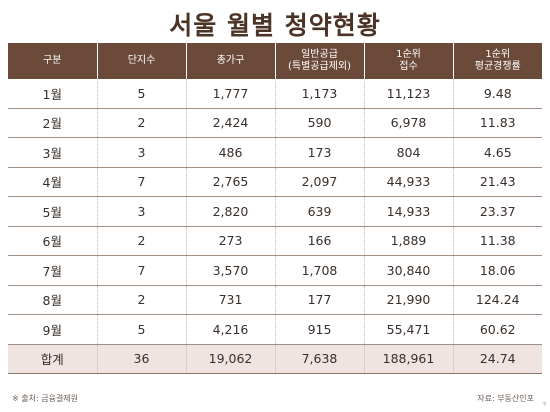 The height and width of the screenshot is (412, 550). What do you see at coordinates (319, 152) in the screenshot?
I see `general-supply-cell: 173` at bounding box center [319, 152].